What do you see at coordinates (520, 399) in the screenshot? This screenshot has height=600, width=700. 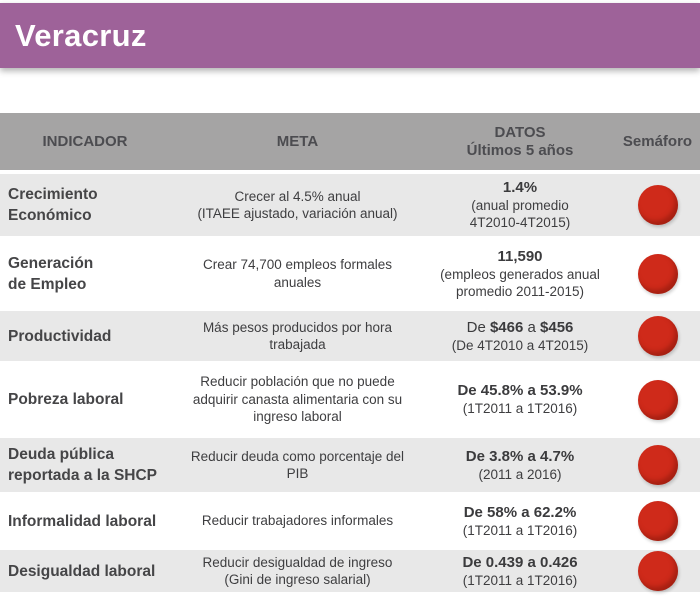 I see `datos-cell: De 45.8% a 53.9% (1T2011 a 1T2016)` at bounding box center [520, 399].